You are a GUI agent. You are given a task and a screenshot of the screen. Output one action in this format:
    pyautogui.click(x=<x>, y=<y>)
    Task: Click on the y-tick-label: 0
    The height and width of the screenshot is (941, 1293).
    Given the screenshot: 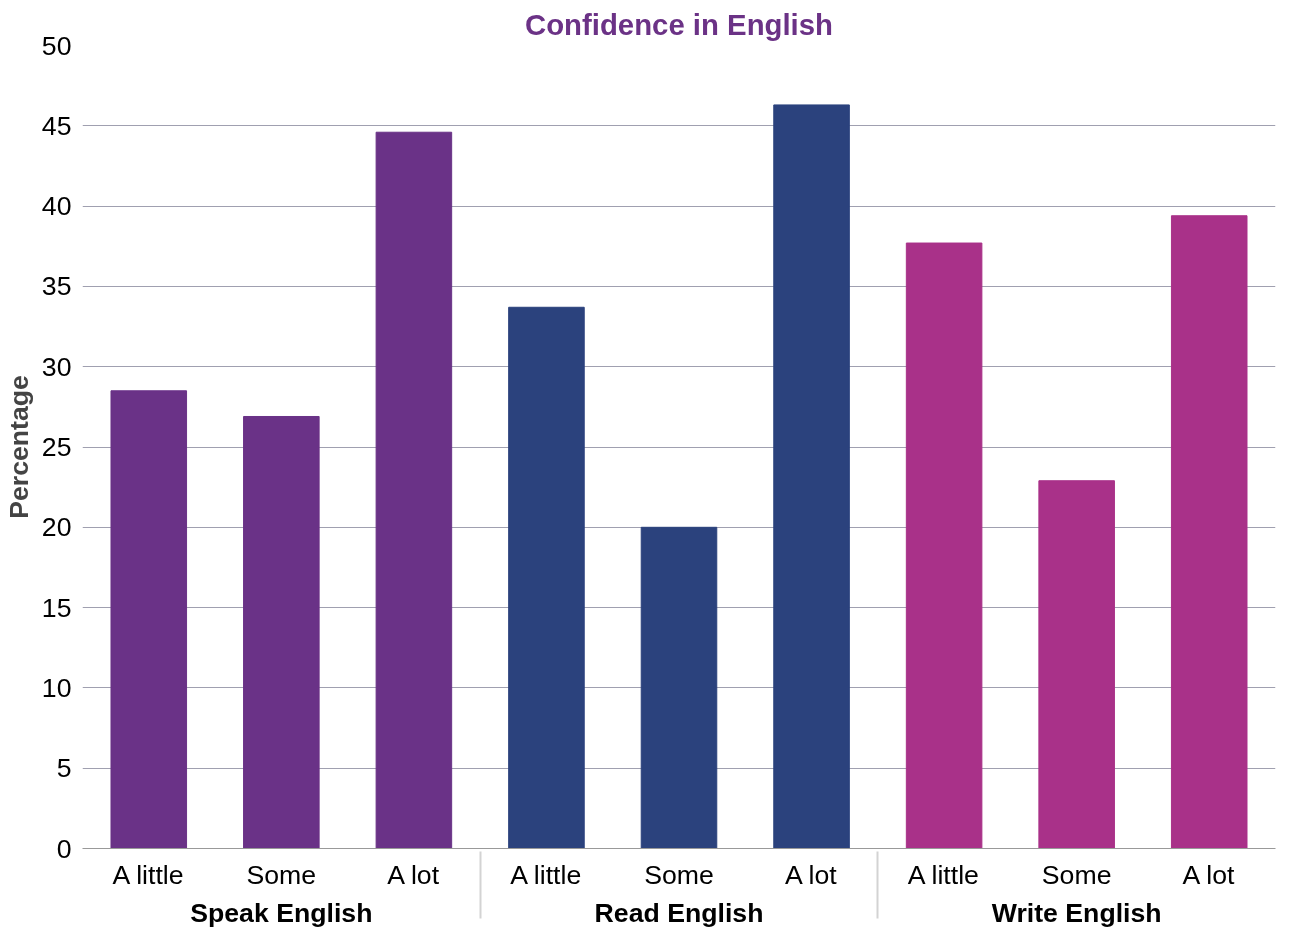 What is the action you would take?
    pyautogui.click(x=64, y=848)
    